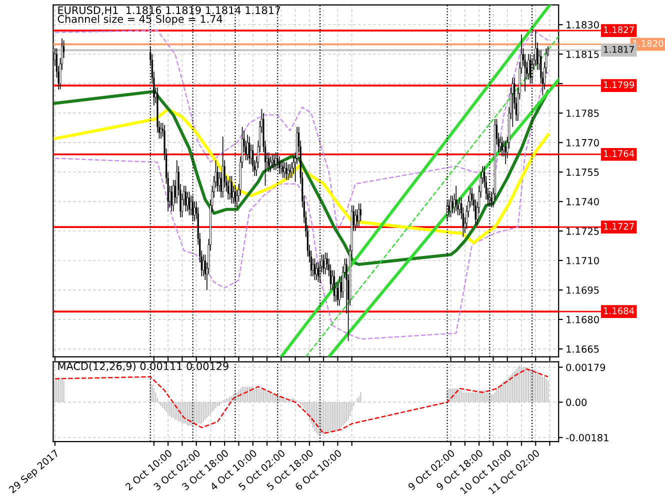 The width and height of the screenshot is (665, 499). Describe the element at coordinates (582, 202) in the screenshot. I see `y-tick-label: 1.1740` at that location.